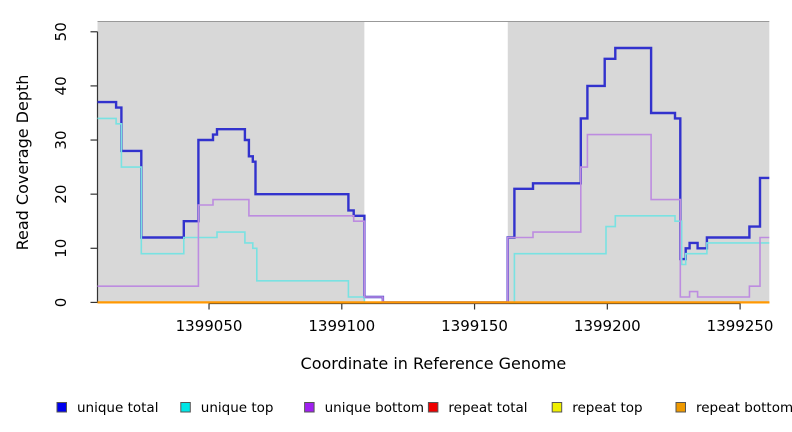  What do you see at coordinates (740, 326) in the screenshot?
I see `x-tick-label: 1399250` at bounding box center [740, 326].